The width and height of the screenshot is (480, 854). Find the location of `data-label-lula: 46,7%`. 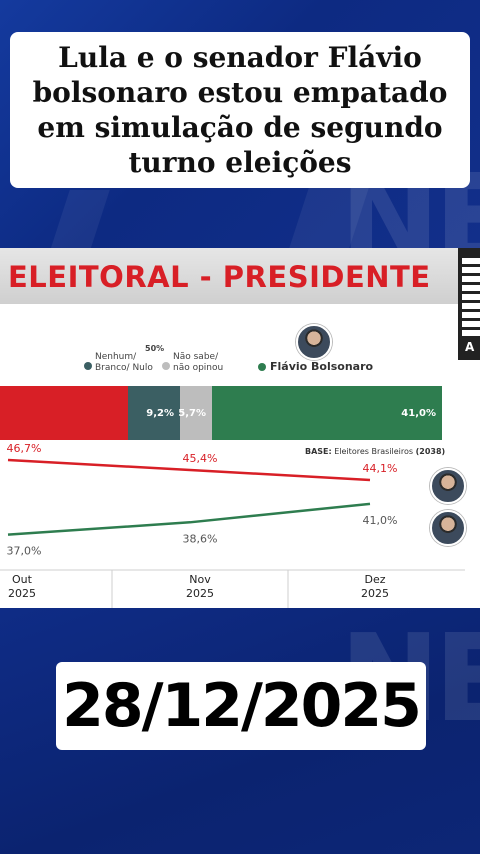

data-label-lula: 46,7% is located at coordinates (24, 448).